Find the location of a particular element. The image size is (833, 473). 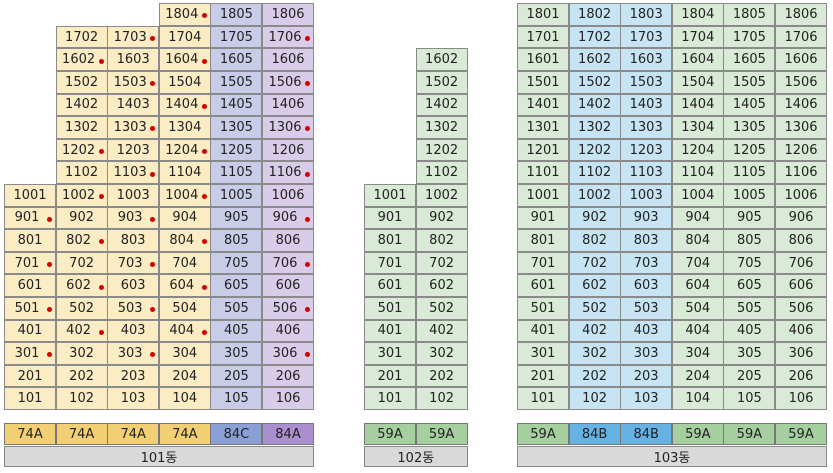

unit-number: 1501 is located at coordinates (543, 82).